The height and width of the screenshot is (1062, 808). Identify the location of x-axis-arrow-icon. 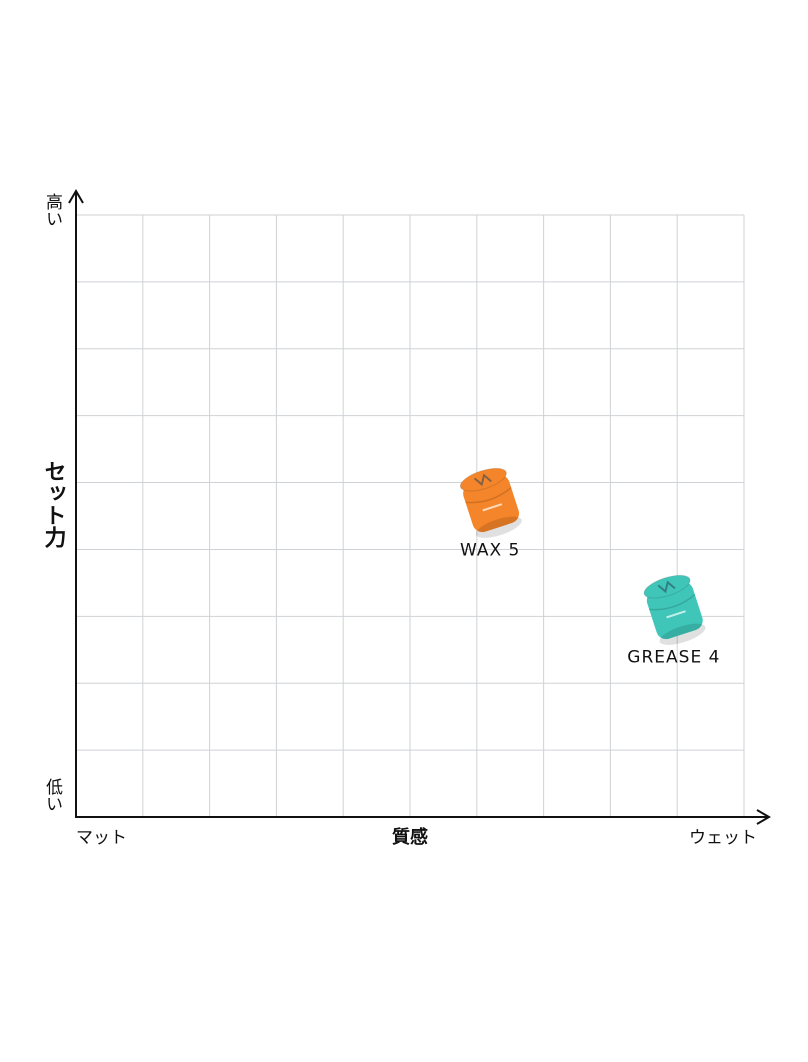
(763, 817).